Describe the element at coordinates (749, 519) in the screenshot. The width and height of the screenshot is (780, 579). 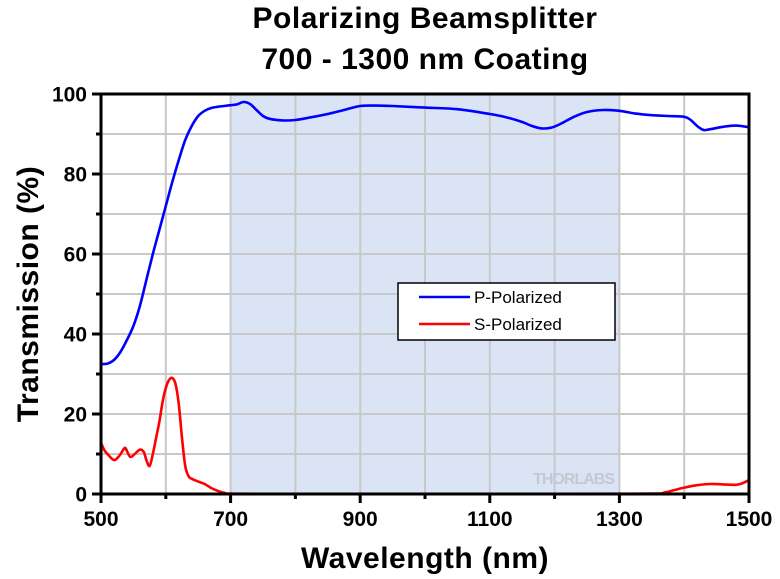
I see `x-tick-label: 1500` at that location.